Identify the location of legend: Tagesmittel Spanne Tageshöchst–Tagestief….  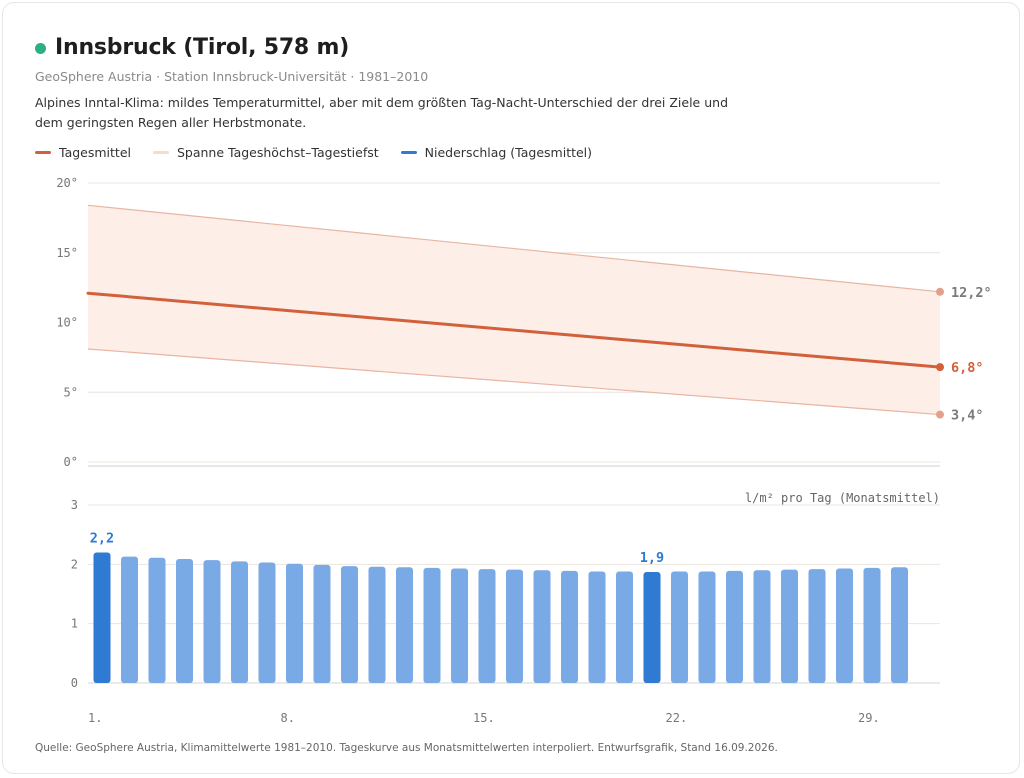
(324, 152).